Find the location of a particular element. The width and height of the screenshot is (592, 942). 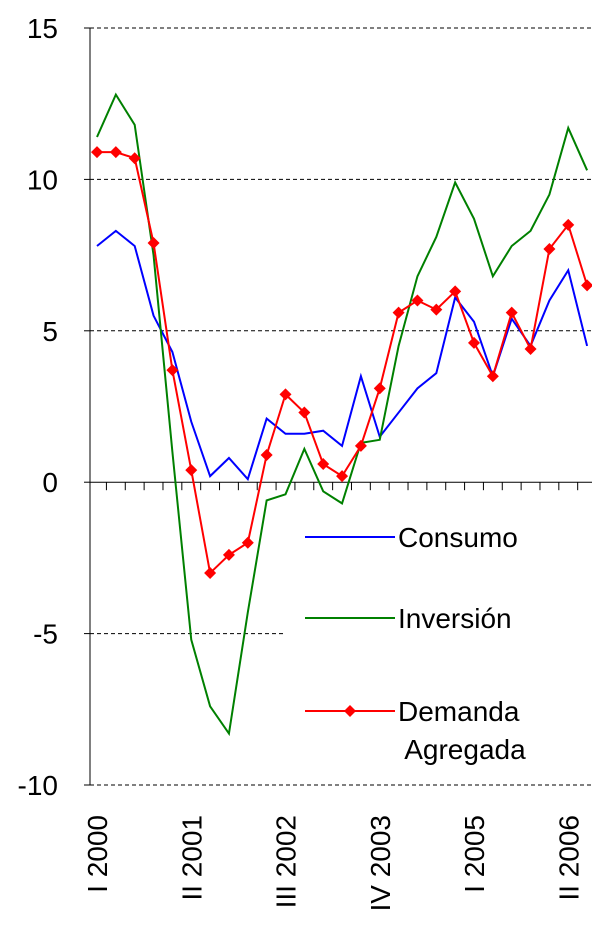

y-tick-label: 0 is located at coordinates (50, 482).